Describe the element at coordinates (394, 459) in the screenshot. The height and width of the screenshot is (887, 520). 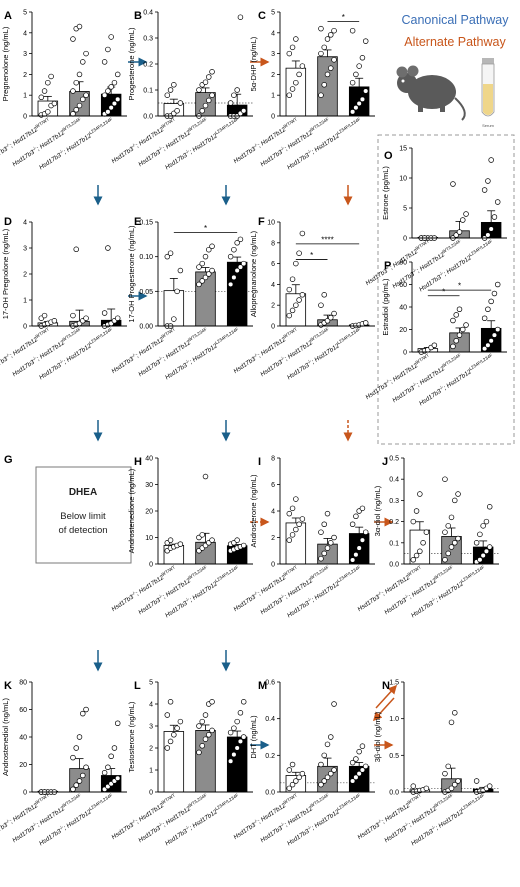
I see `y-tick-label: 0.5` at that location.